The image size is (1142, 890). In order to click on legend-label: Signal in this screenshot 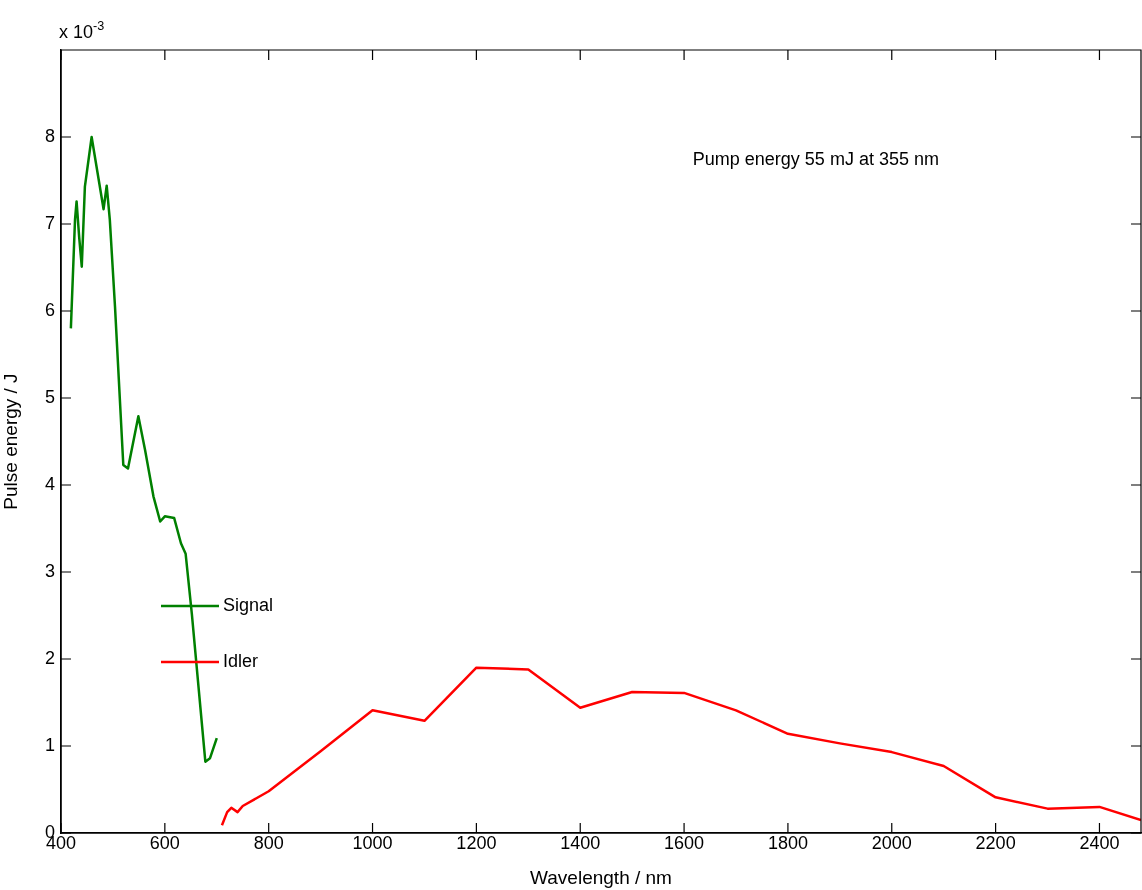, I will do `click(248, 604)`.